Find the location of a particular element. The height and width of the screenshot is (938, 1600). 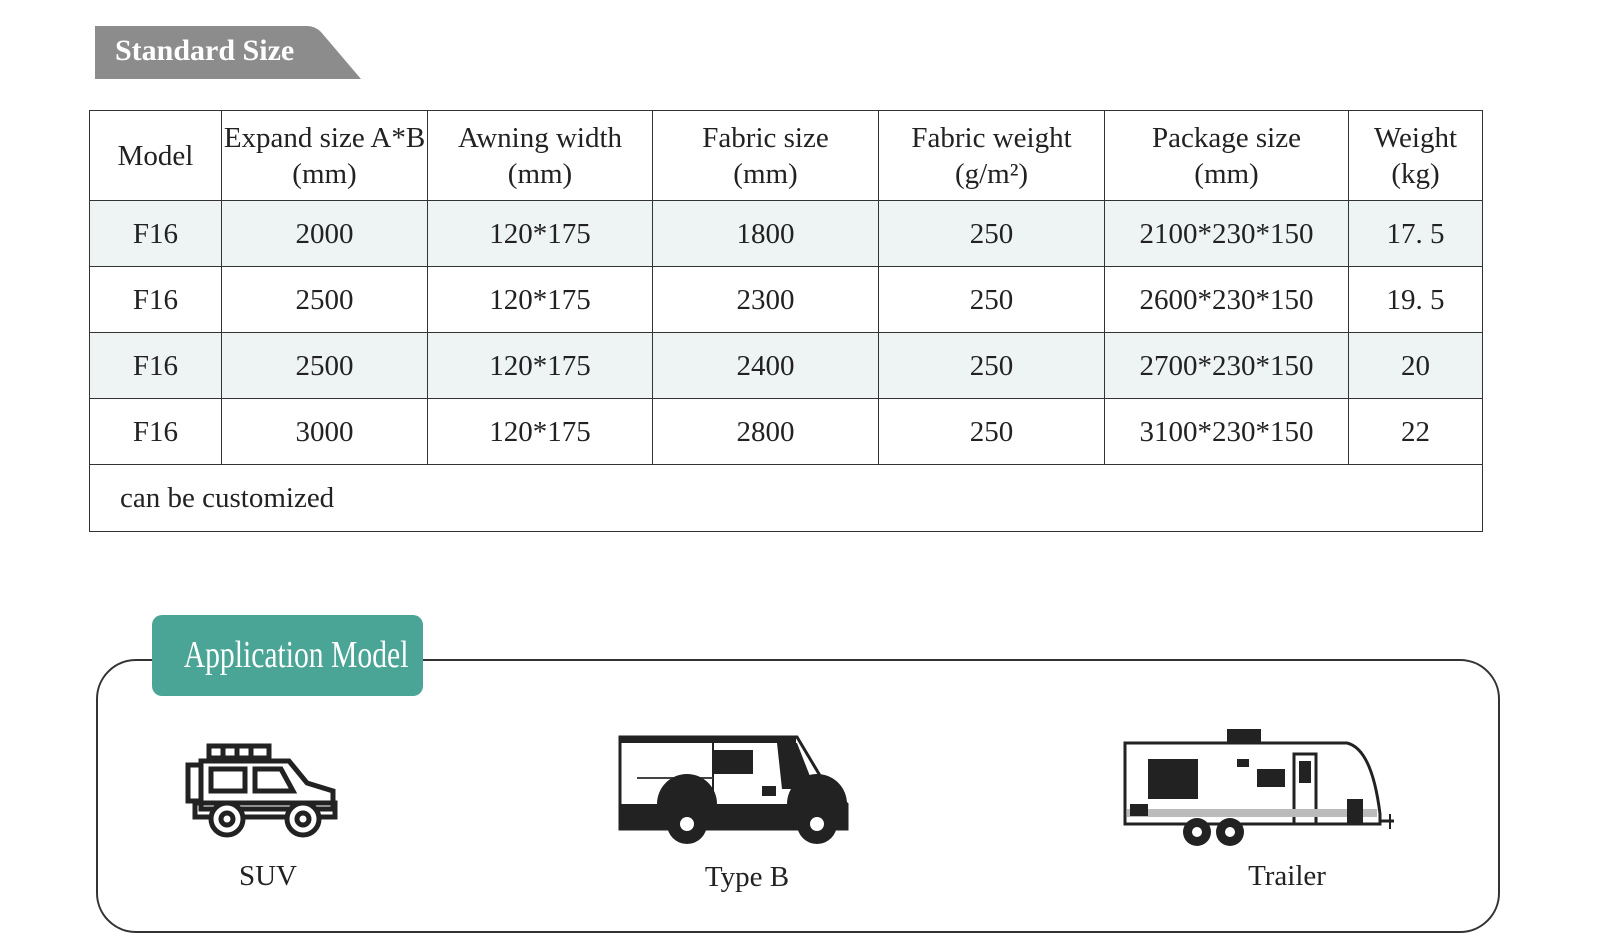

application-title-badge: Application Model is located at coordinates (287, 655).